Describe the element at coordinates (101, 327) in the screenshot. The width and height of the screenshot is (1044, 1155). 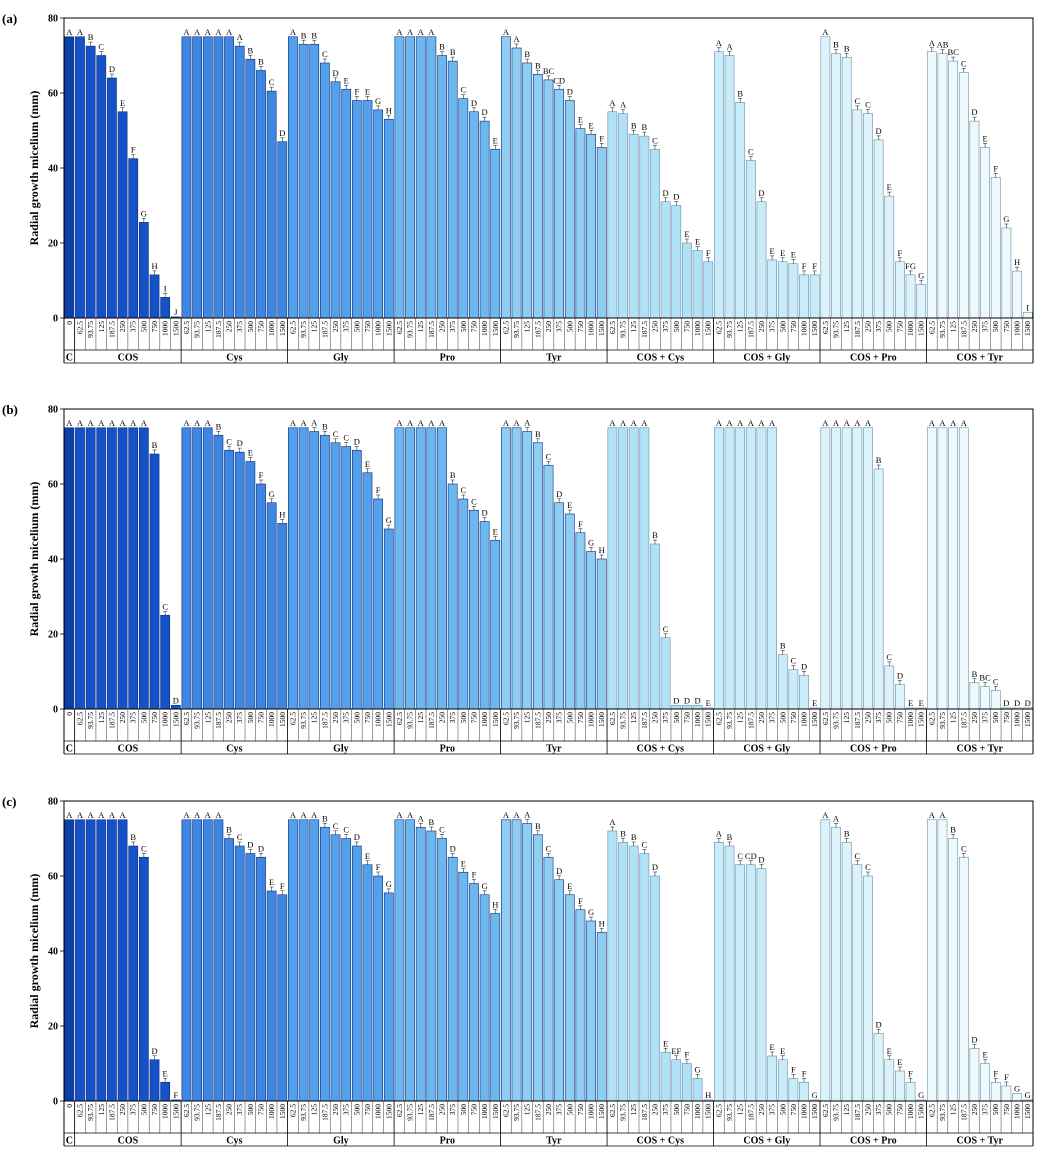
I see `x-tick-label: 125` at that location.